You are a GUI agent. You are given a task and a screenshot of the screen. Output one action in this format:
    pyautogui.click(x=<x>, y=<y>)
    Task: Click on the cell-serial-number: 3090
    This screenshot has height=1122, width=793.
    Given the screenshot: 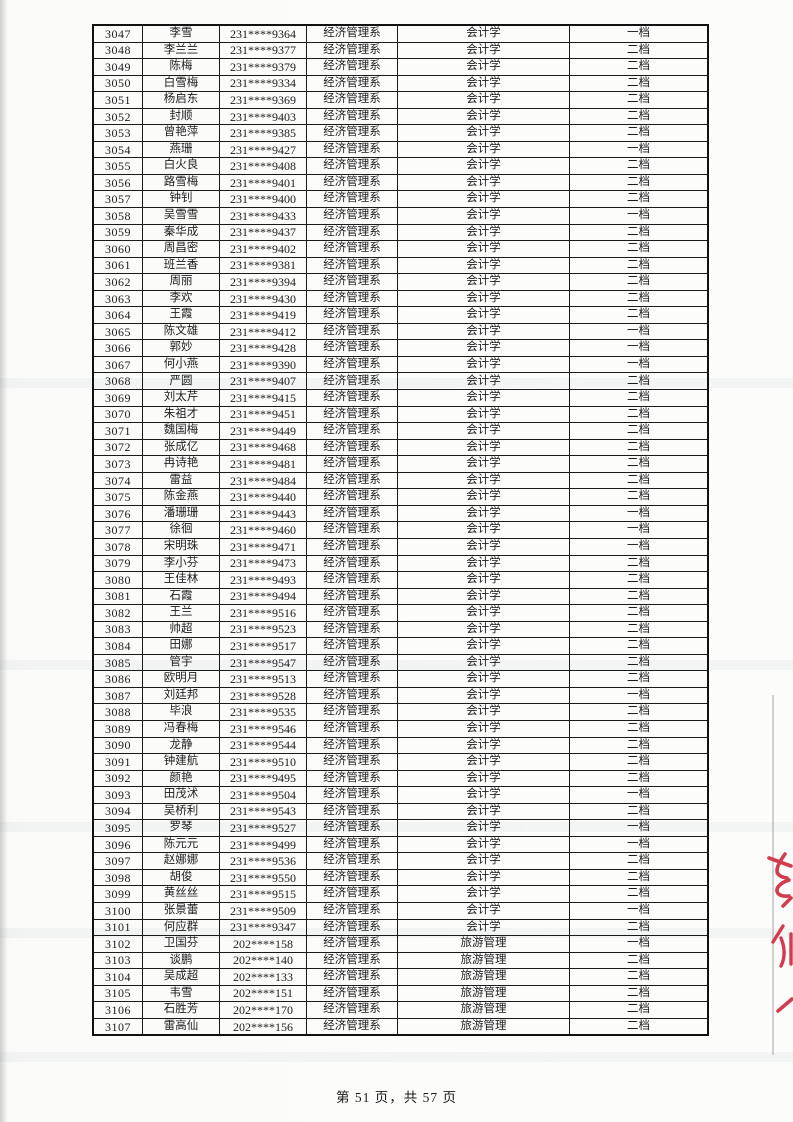 What is the action you would take?
    pyautogui.click(x=117, y=745)
    